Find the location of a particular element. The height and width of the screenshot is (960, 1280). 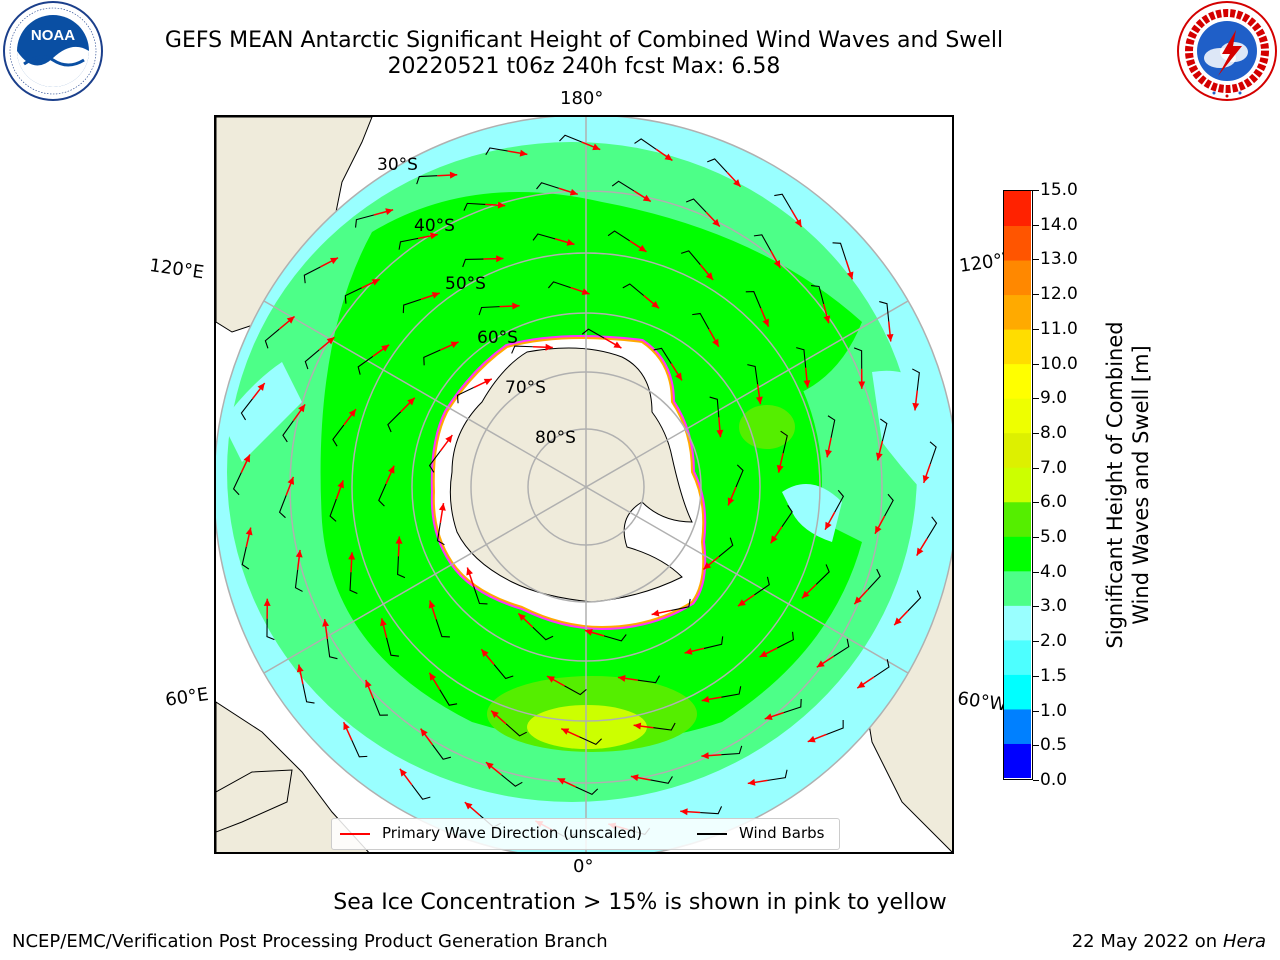

colorbar-label-line1: Significant Height of Combined is located at coordinates (1115, 485).